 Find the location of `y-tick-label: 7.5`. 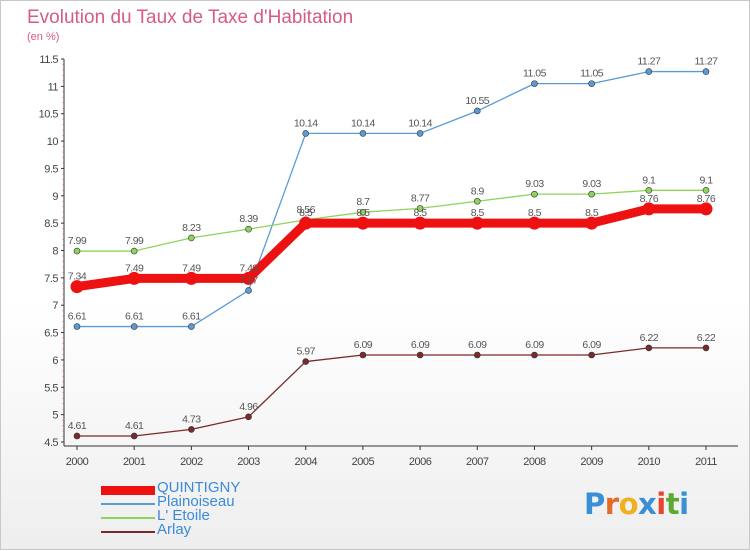

y-tick-label: 7.5 is located at coordinates (51, 279).